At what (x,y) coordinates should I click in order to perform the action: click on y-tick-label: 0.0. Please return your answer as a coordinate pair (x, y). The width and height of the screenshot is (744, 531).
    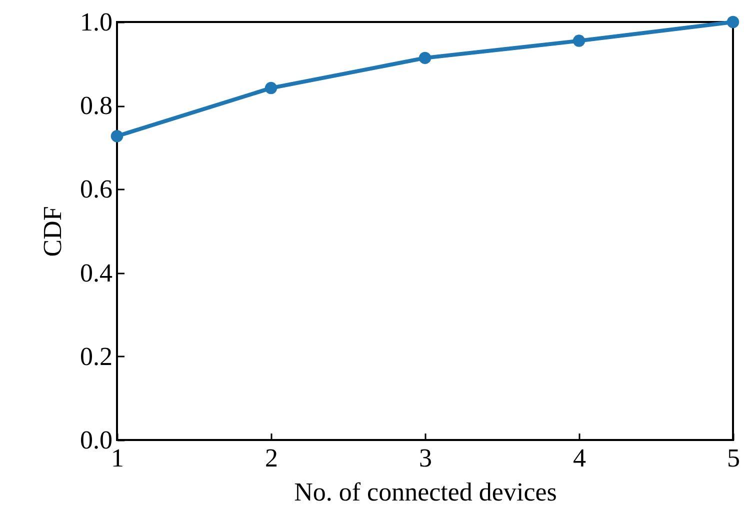
    Looking at the image, I should click on (96, 440).